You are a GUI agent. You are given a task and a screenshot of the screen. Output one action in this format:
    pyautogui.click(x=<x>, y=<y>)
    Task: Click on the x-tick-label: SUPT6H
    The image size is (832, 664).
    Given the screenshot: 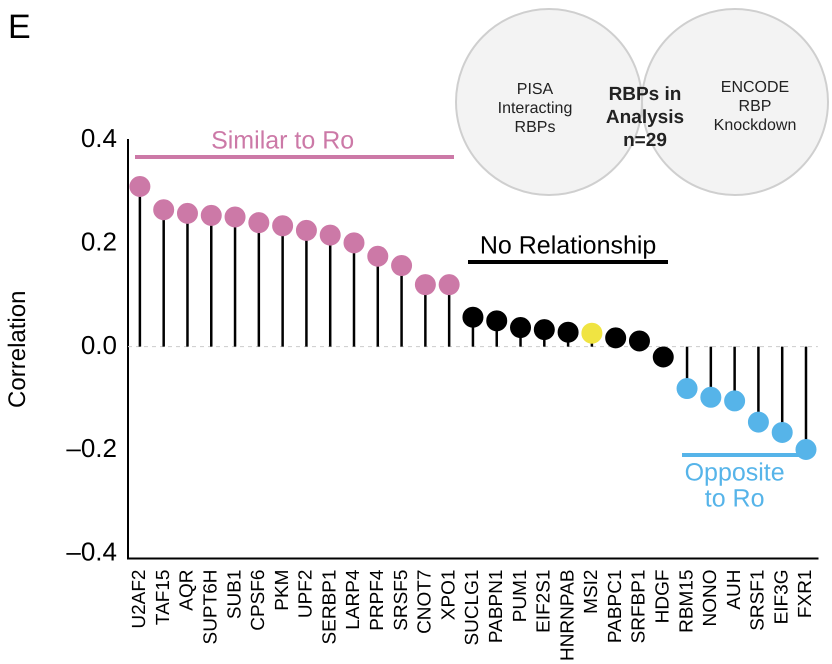 What is the action you would take?
    pyautogui.click(x=211, y=607)
    